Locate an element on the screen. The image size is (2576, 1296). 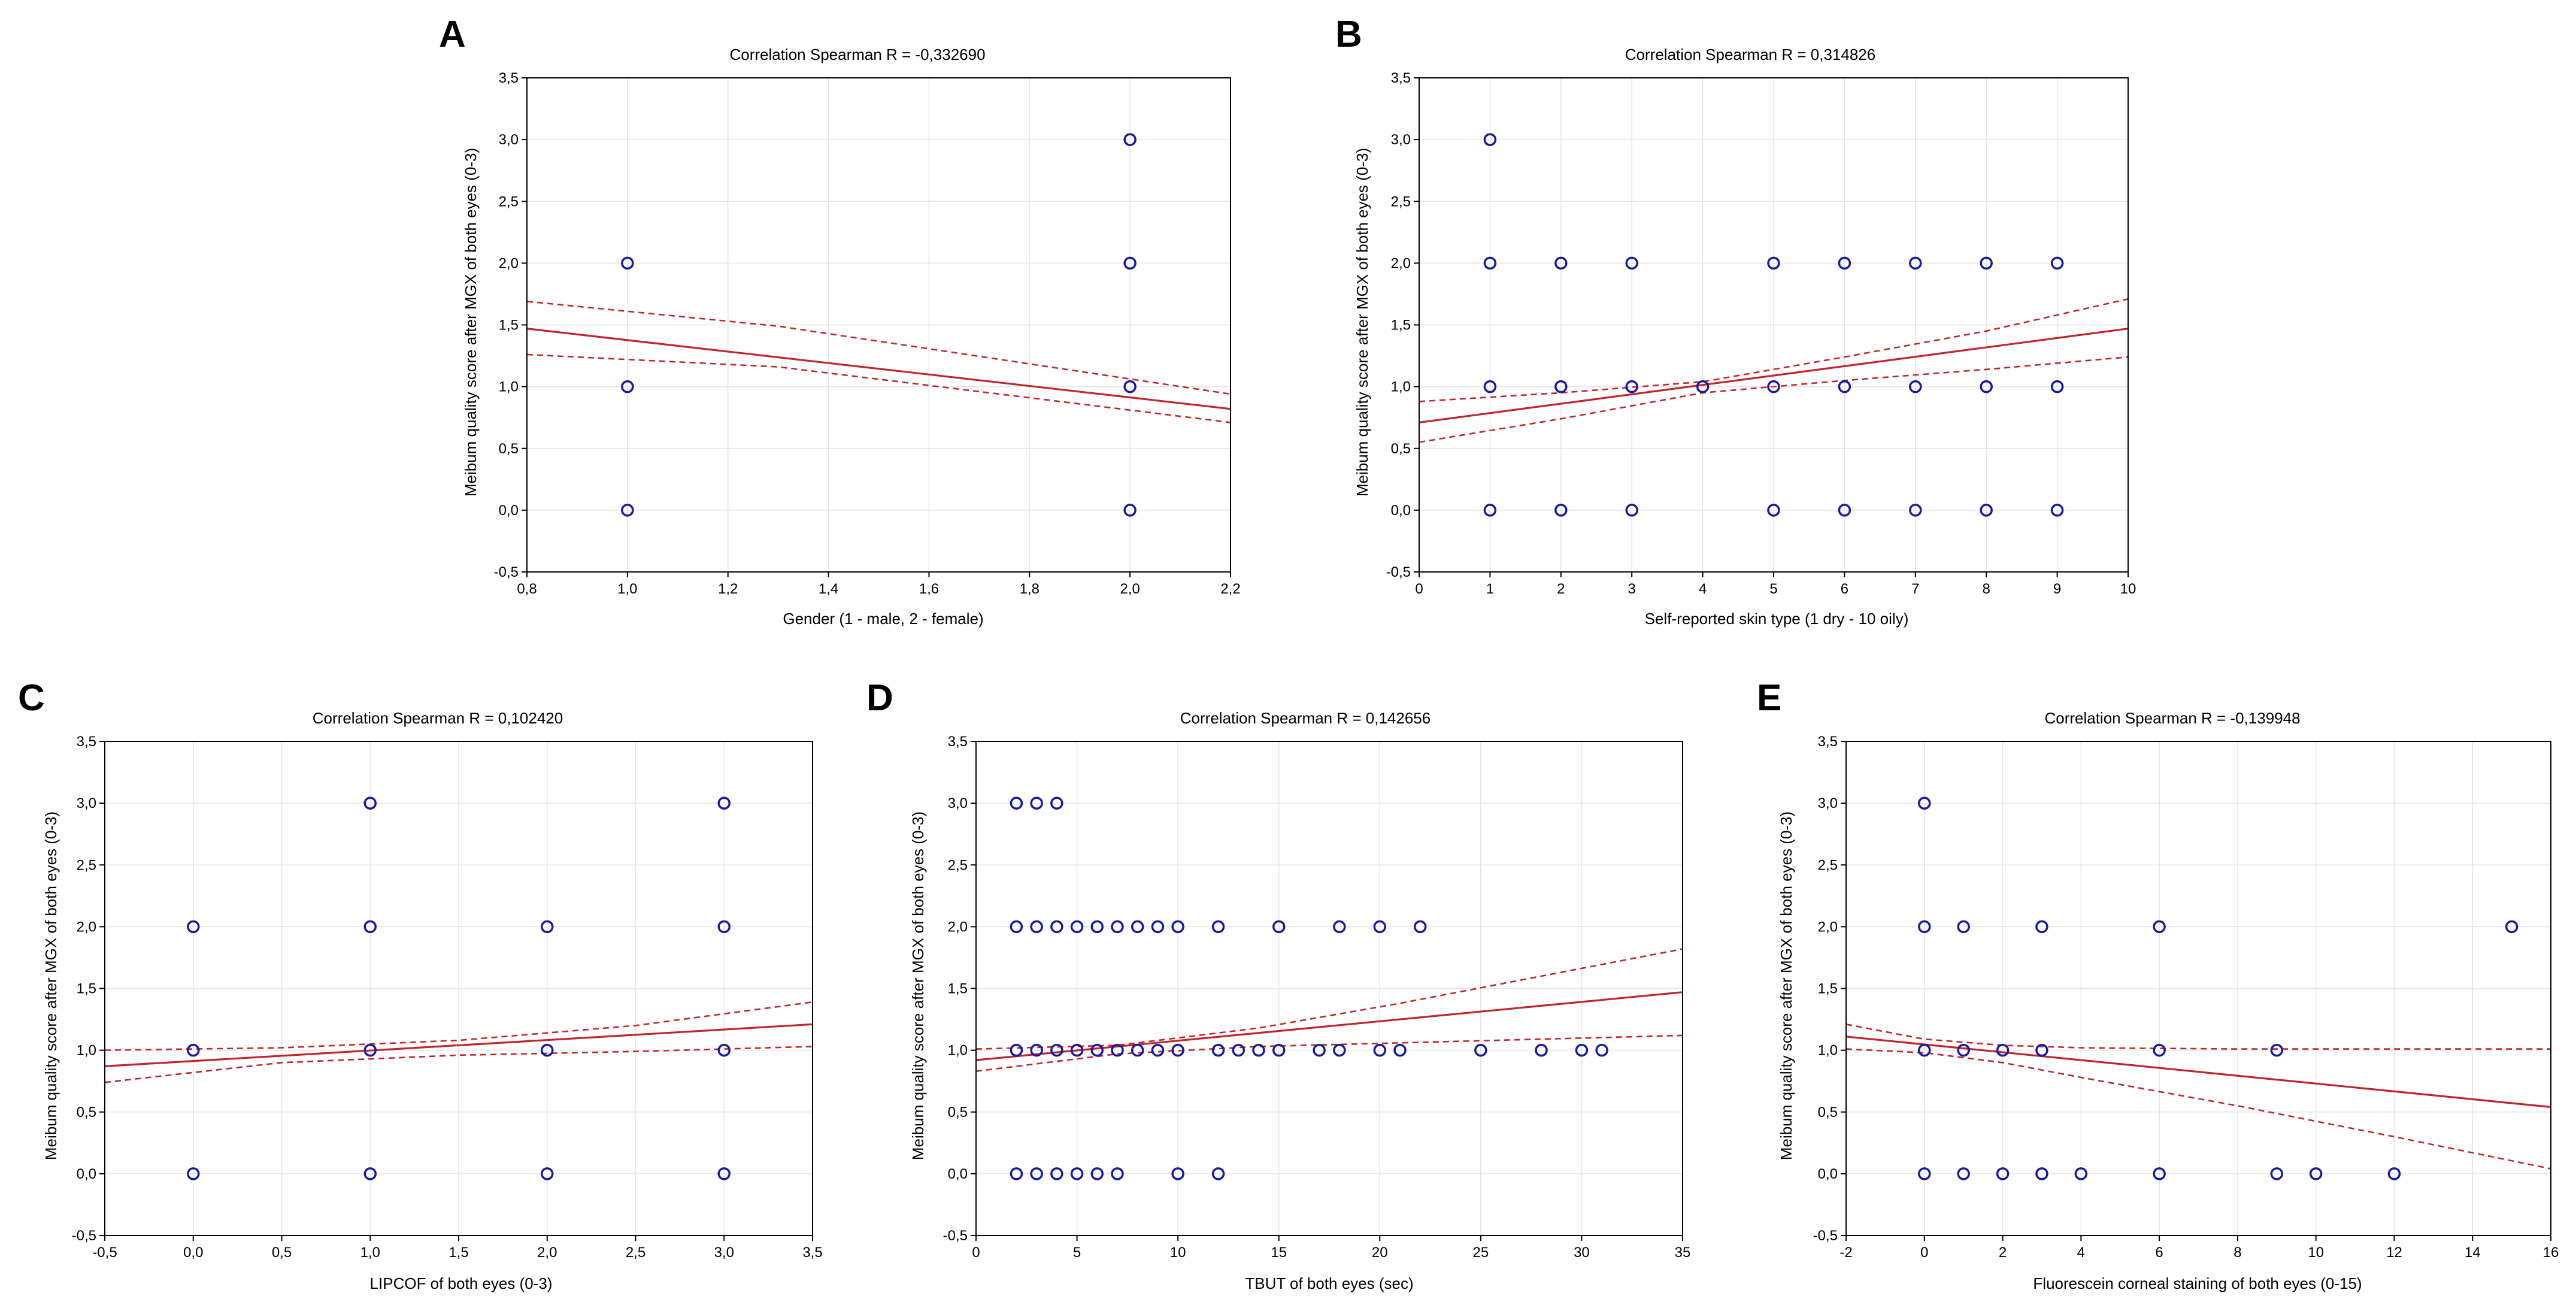
x-tick-label: 8 is located at coordinates (2237, 1253).